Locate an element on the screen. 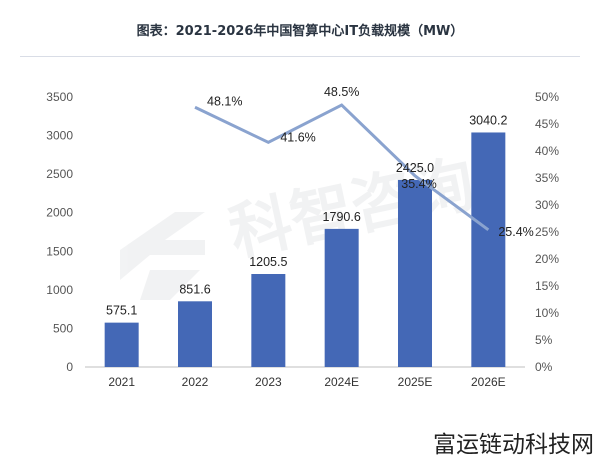 The width and height of the screenshot is (600, 465). footer-watermark: 富运链动科技网 is located at coordinates (513, 445).